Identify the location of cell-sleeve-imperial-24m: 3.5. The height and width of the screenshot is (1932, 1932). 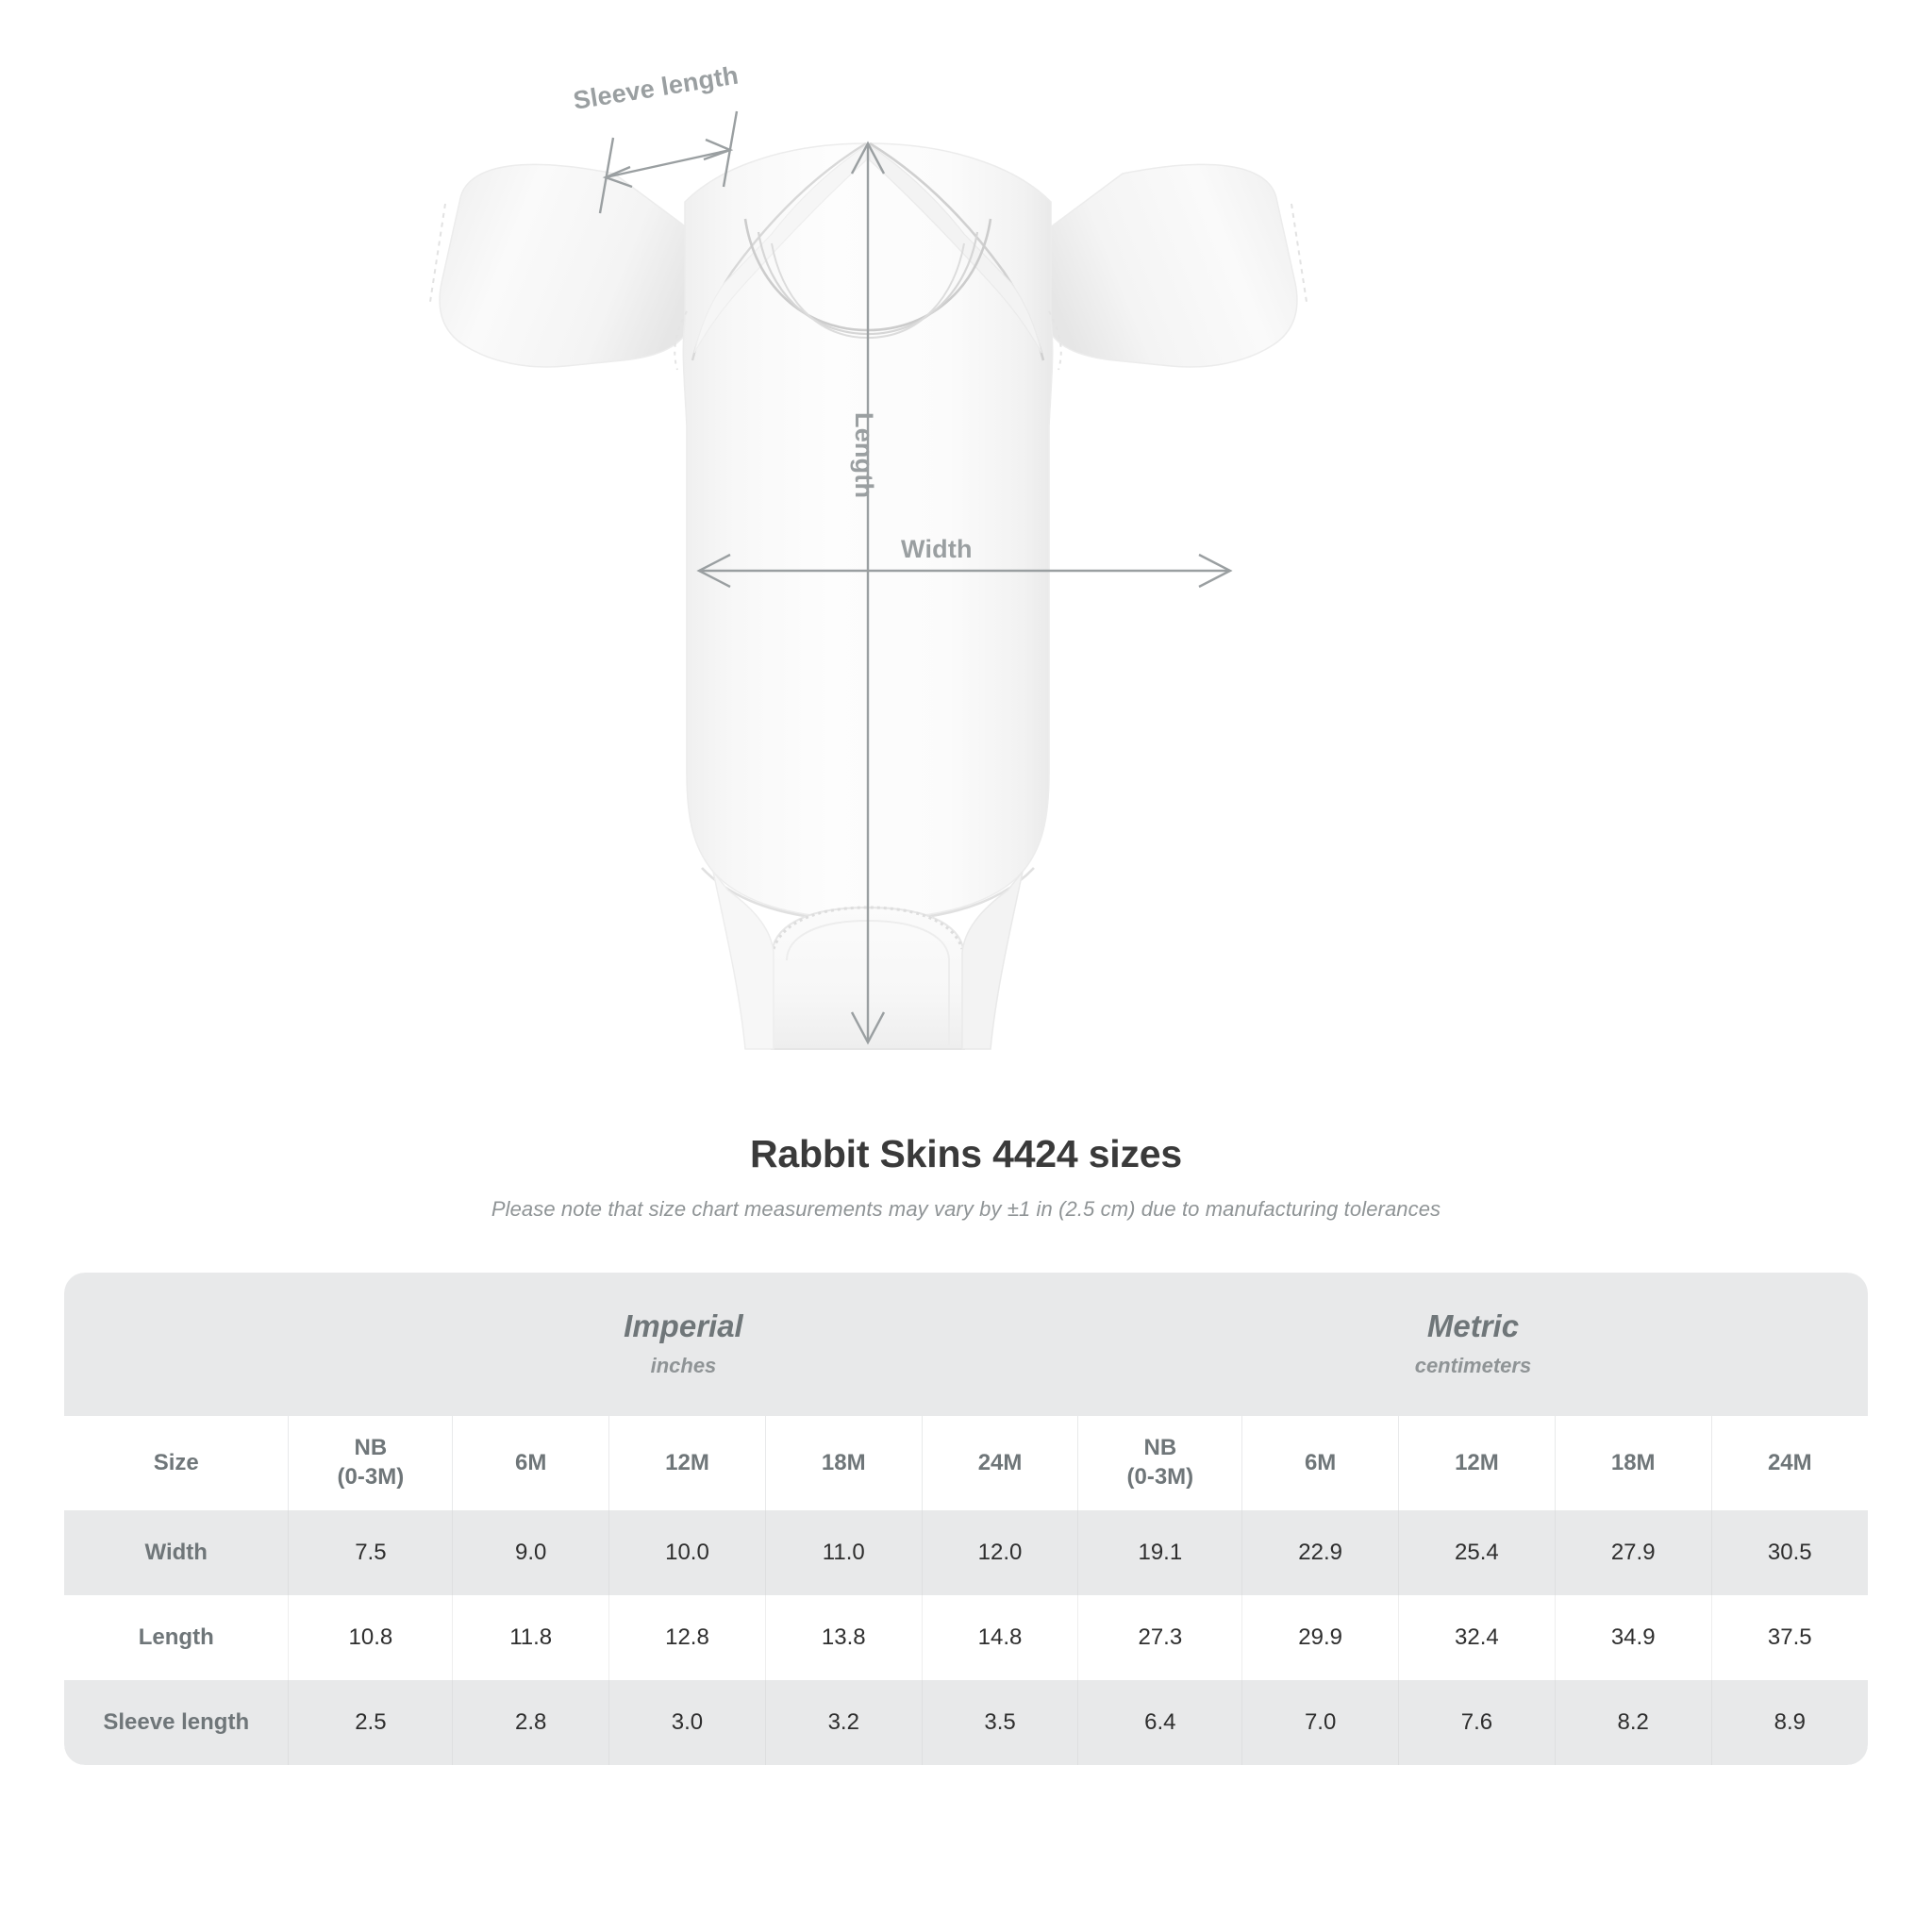
(1001, 1723).